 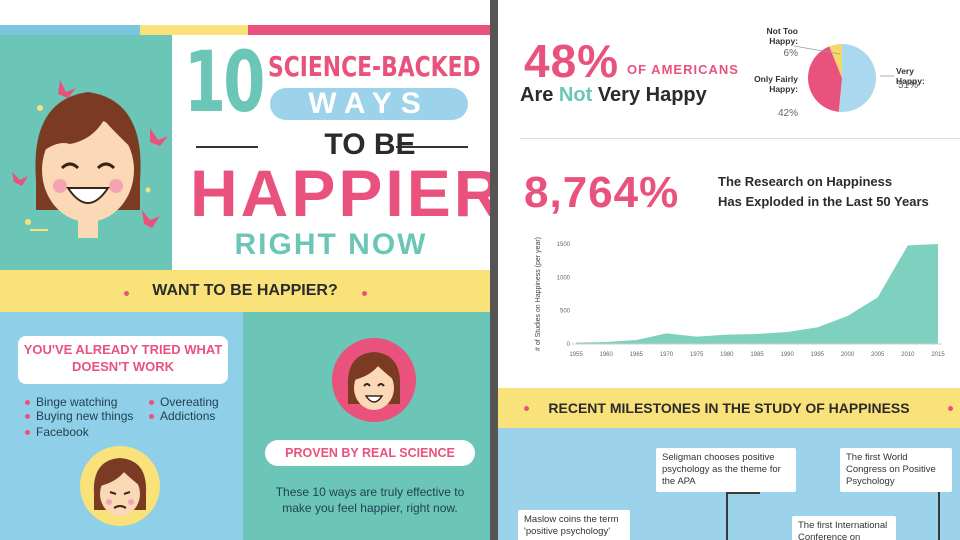 What do you see at coordinates (697, 355) in the screenshot?
I see `x-tick-label: 1975` at bounding box center [697, 355].